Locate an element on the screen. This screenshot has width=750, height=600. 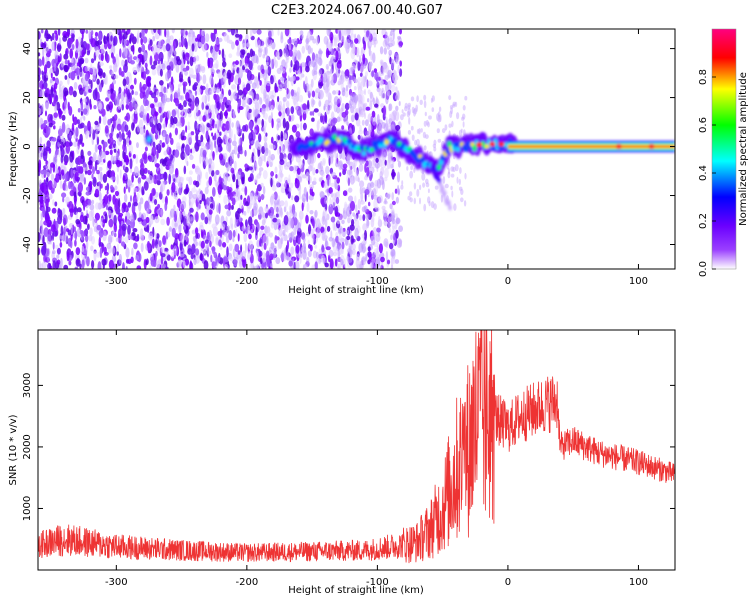
colorbar-label: Normalized spectral amplitude is located at coordinates (743, 149).